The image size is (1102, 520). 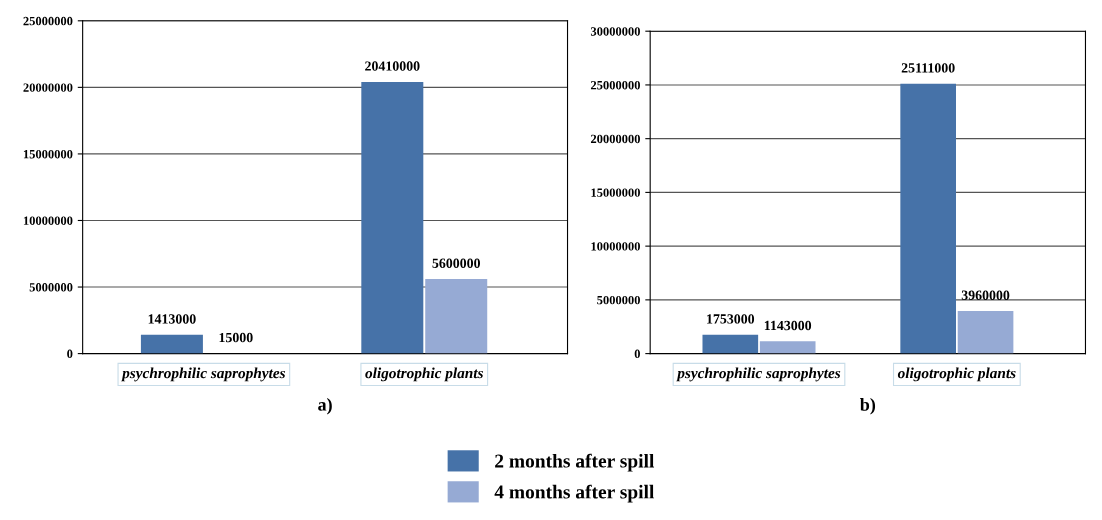 I want to click on data-label: 20410000, so click(x=392, y=66).